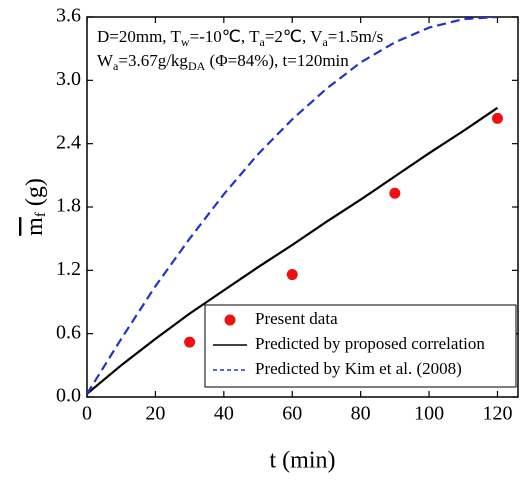  What do you see at coordinates (185, 42) in the screenshot?
I see `subscript: w` at bounding box center [185, 42].